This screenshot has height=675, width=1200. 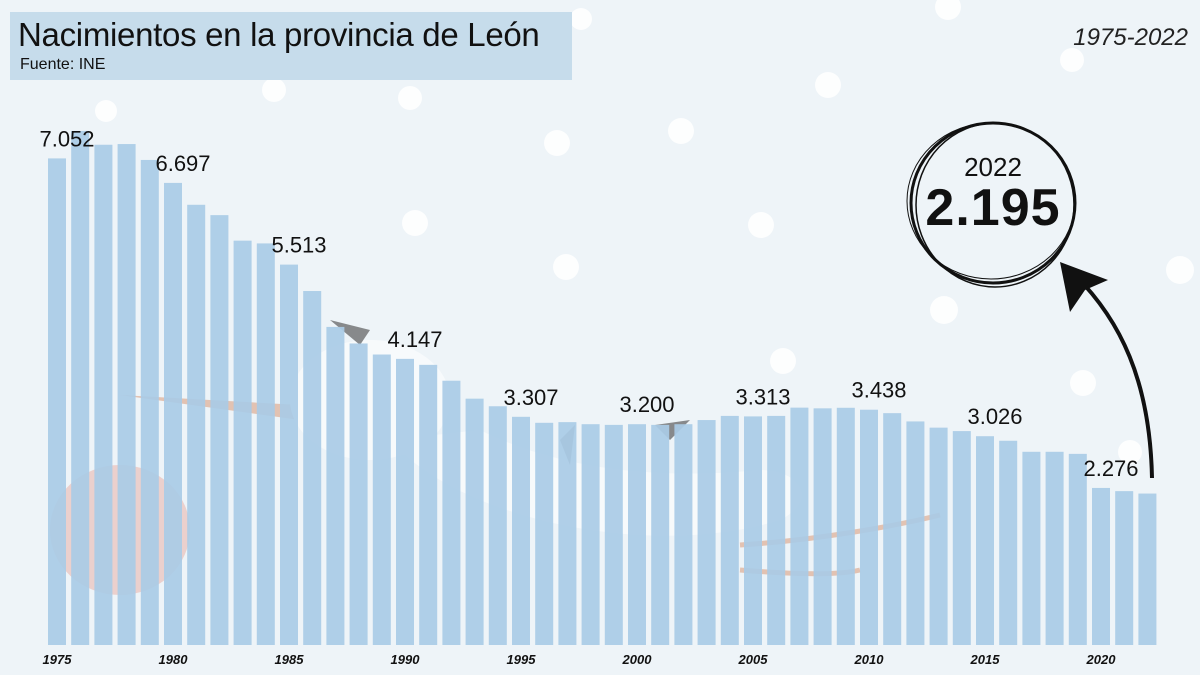 I want to click on value-label-2010: 3.438, so click(x=878, y=390).